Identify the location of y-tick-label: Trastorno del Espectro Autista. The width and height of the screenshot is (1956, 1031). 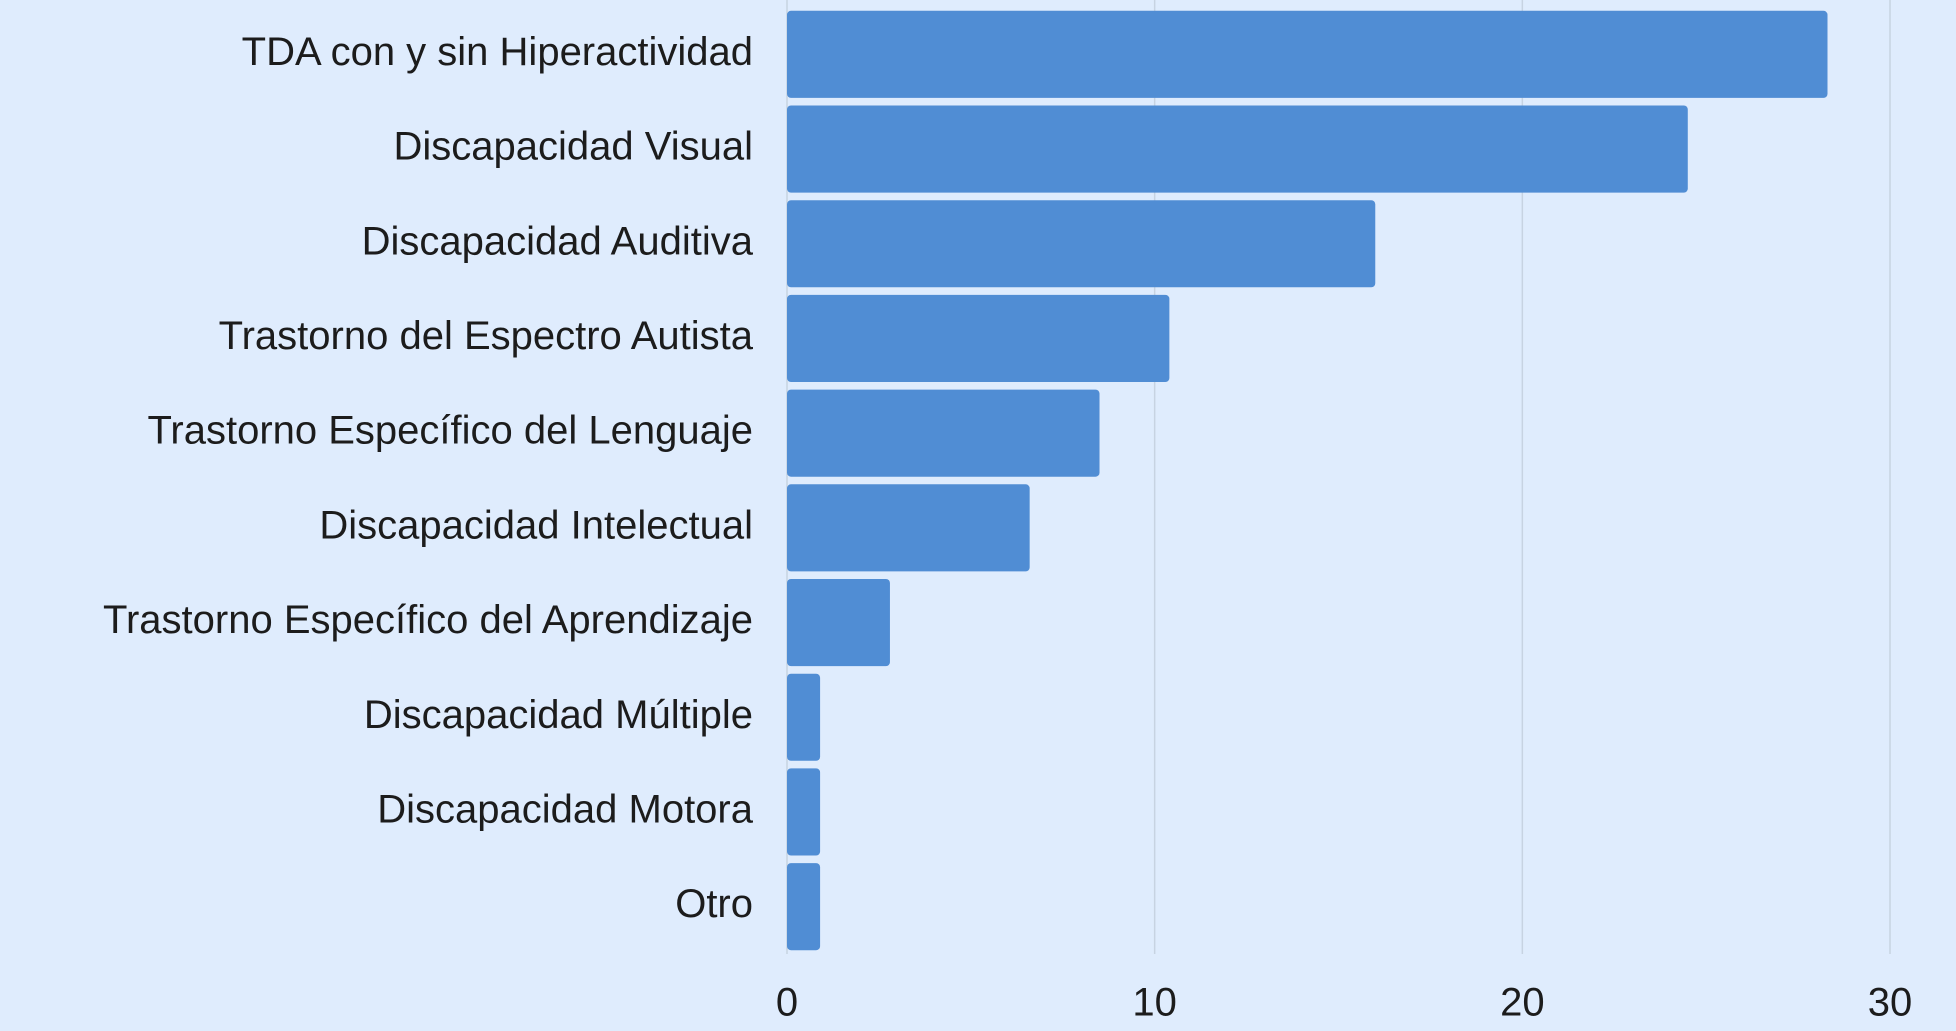
(486, 336).